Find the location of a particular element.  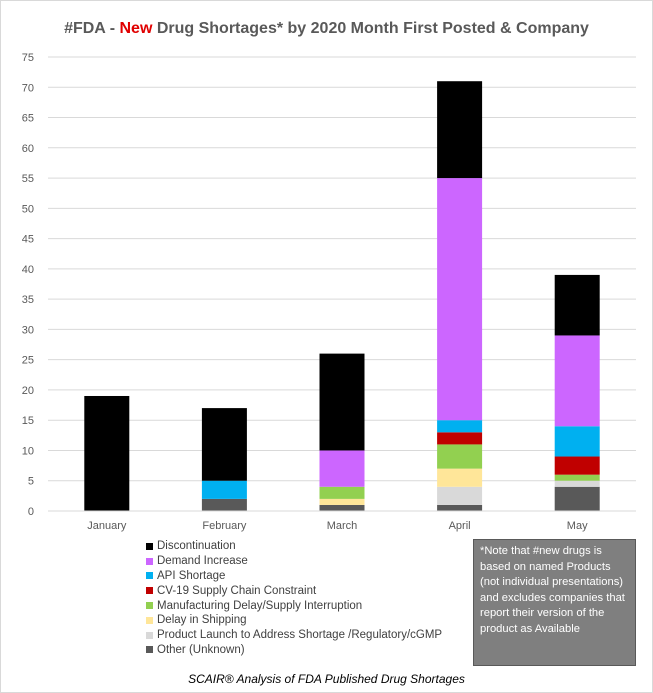

legend-label: Other (Unknown) is located at coordinates (201, 649).